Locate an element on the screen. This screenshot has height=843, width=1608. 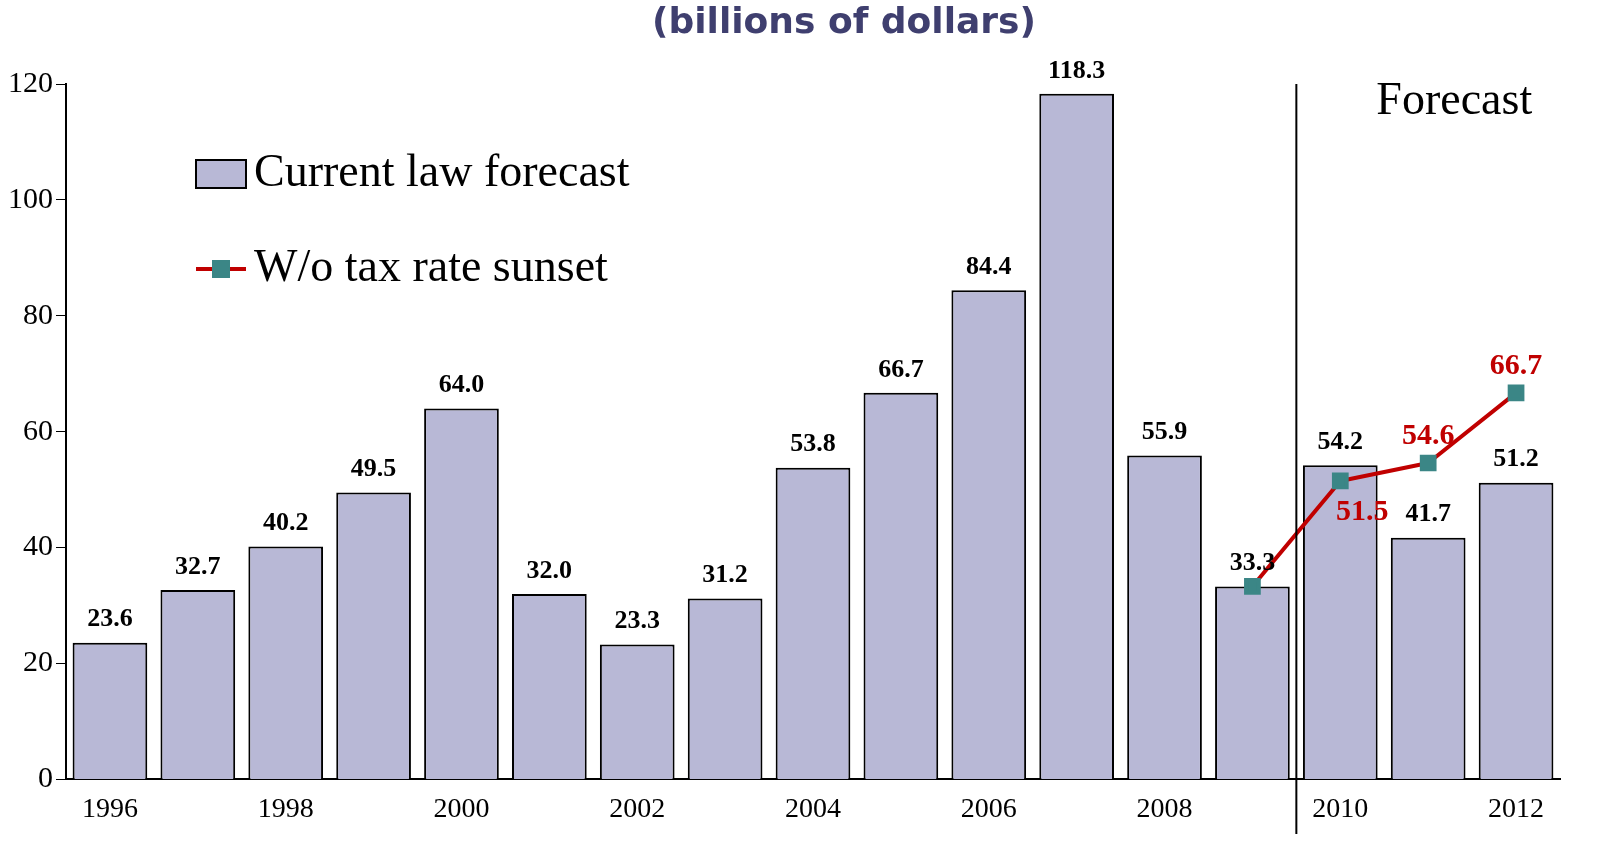
data-label: 40.2 is located at coordinates (285, 522).